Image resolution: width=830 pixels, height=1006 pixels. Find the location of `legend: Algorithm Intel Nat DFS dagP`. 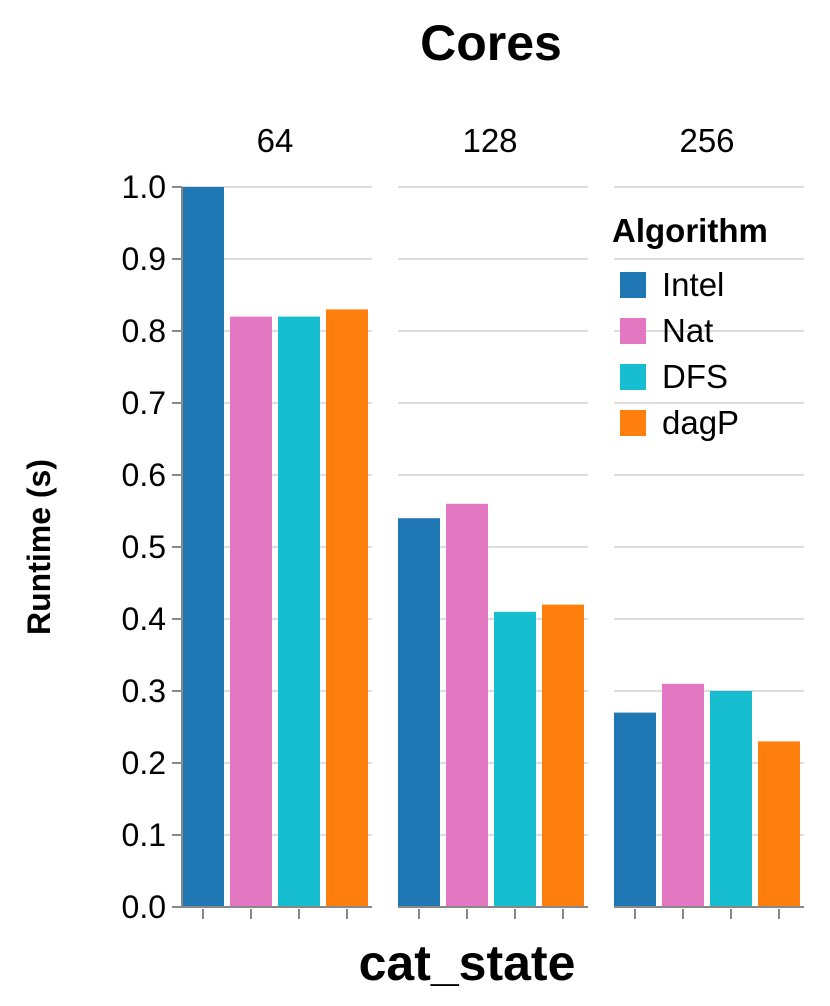

legend: Algorithm Intel Nat DFS dagP is located at coordinates (690, 326).